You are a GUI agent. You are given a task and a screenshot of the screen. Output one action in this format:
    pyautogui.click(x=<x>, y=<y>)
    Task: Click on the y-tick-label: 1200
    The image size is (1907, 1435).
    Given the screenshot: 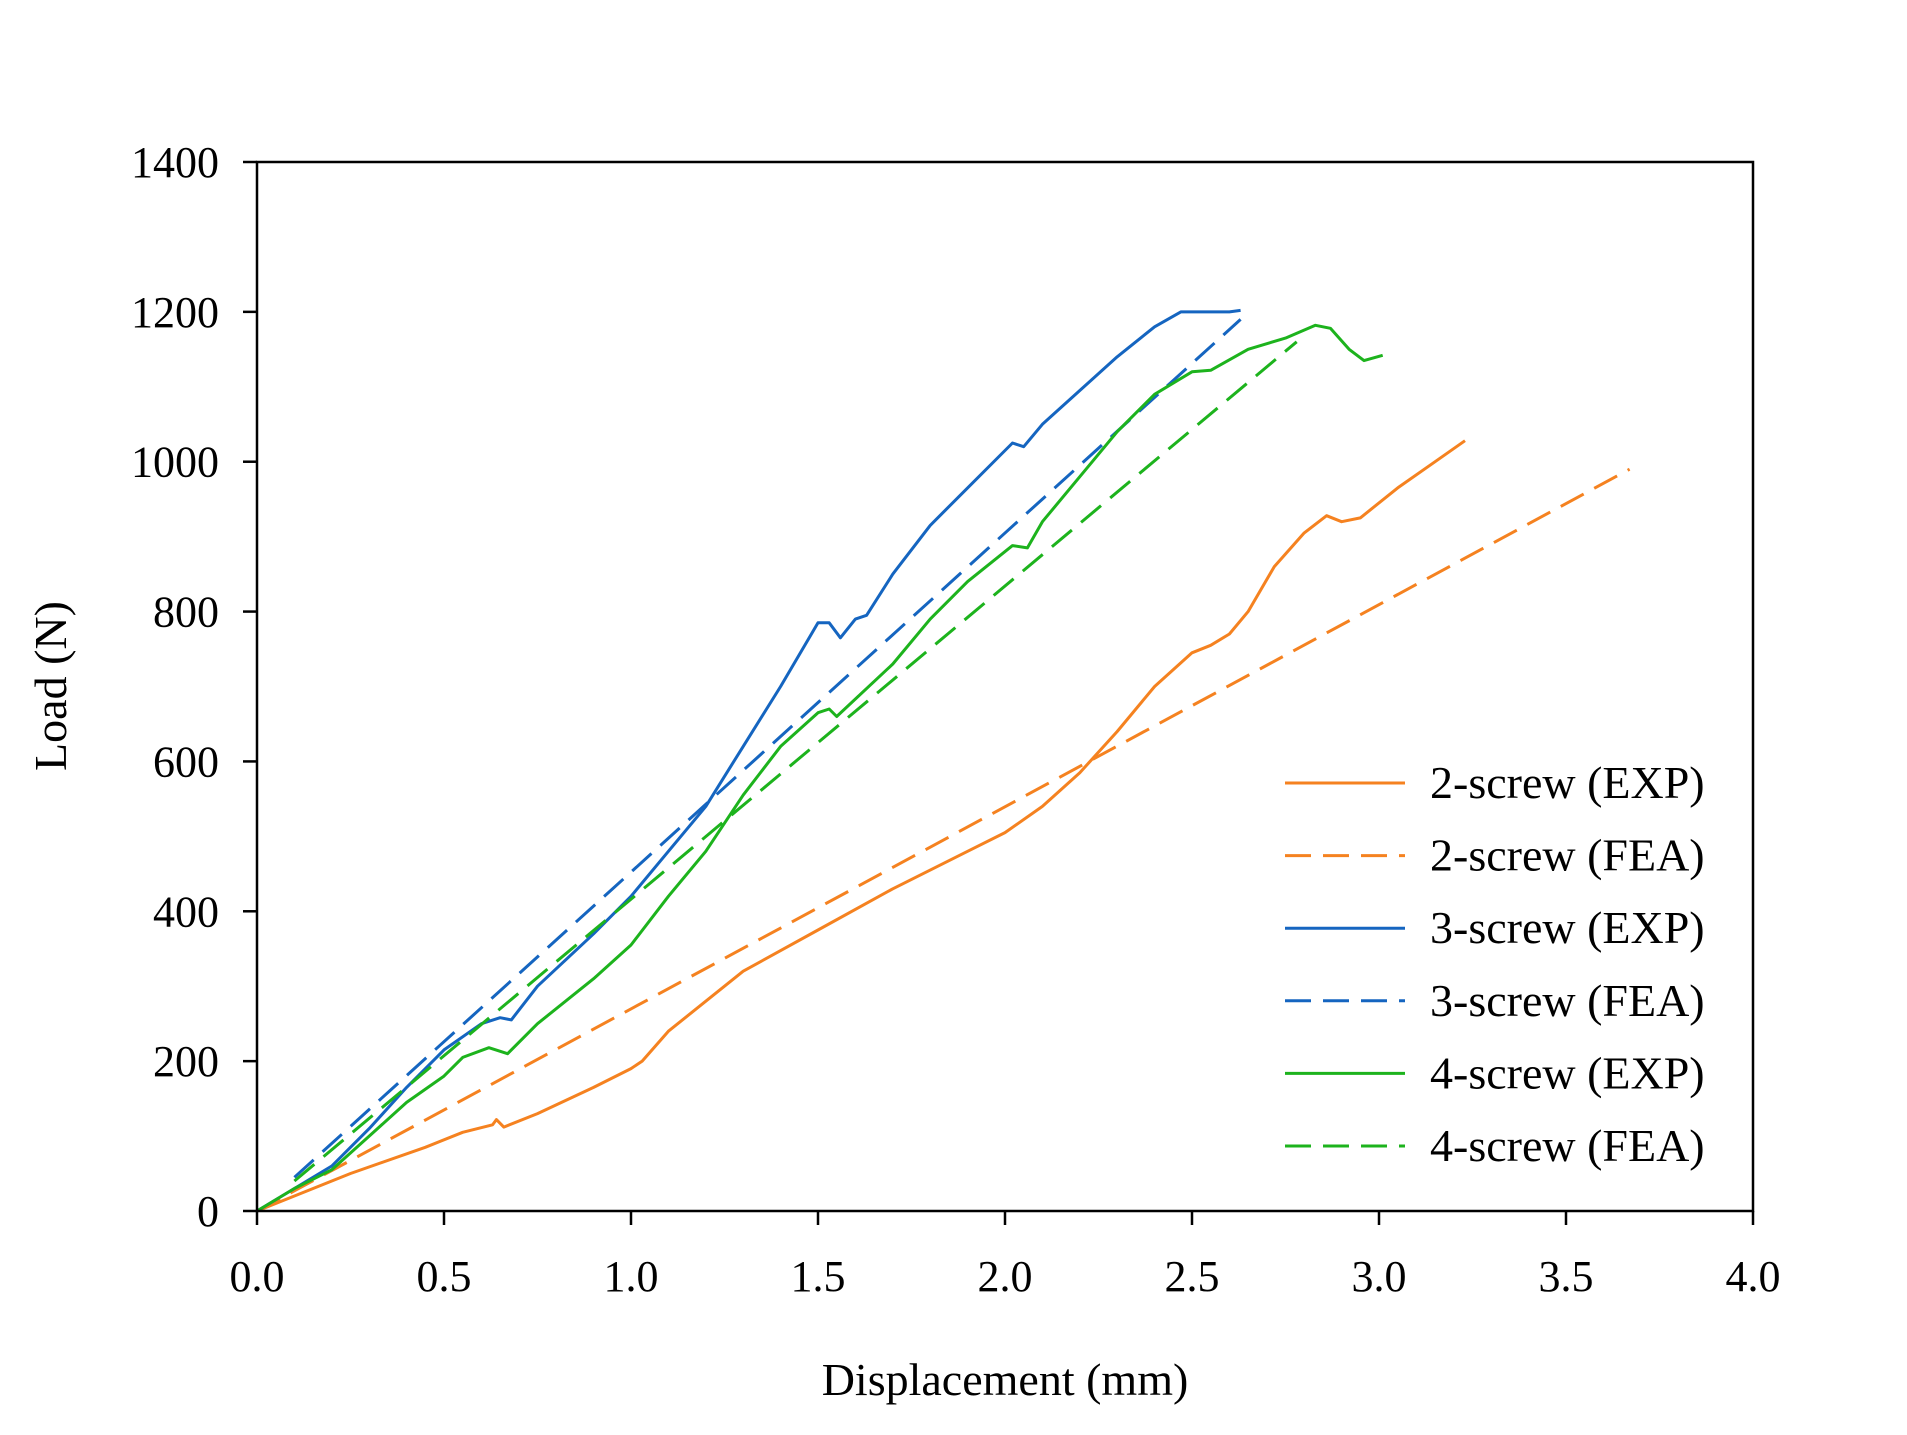 What is the action you would take?
    pyautogui.click(x=175, y=312)
    